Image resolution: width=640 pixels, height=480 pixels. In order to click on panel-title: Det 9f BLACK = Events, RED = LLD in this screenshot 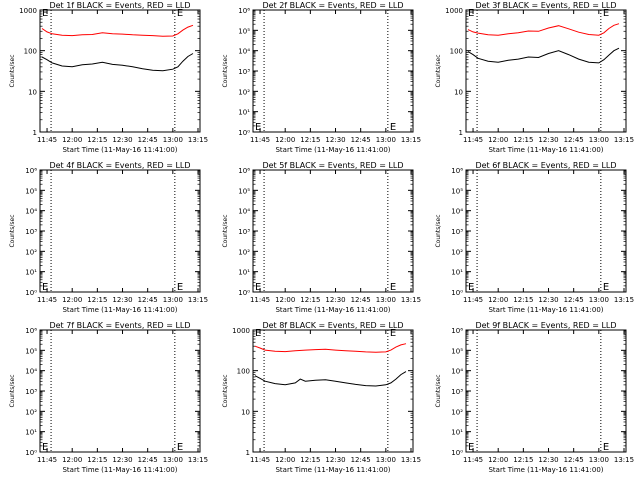, I will do `click(545, 325)`.